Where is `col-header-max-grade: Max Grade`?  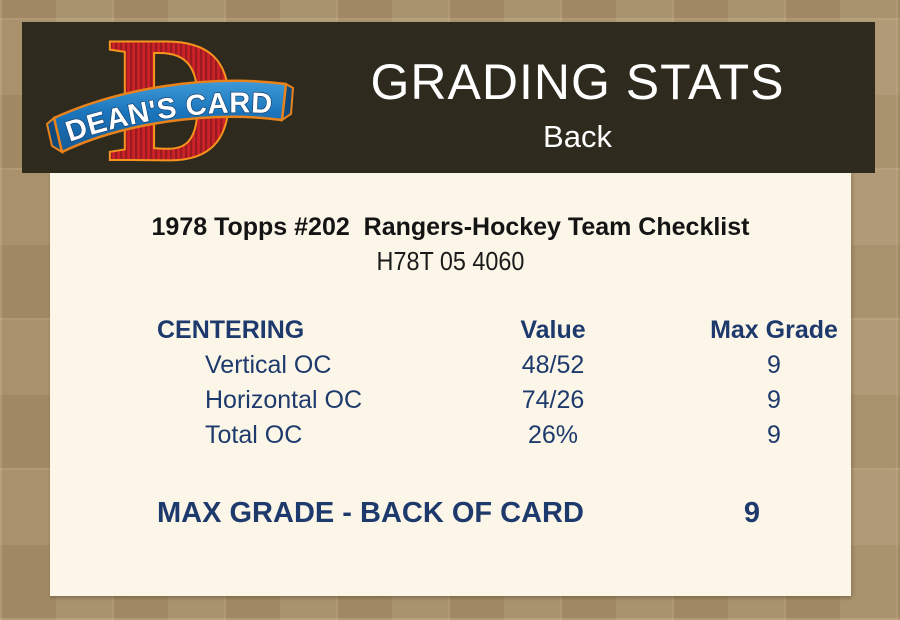
col-header-max-grade: Max Grade is located at coordinates (774, 330).